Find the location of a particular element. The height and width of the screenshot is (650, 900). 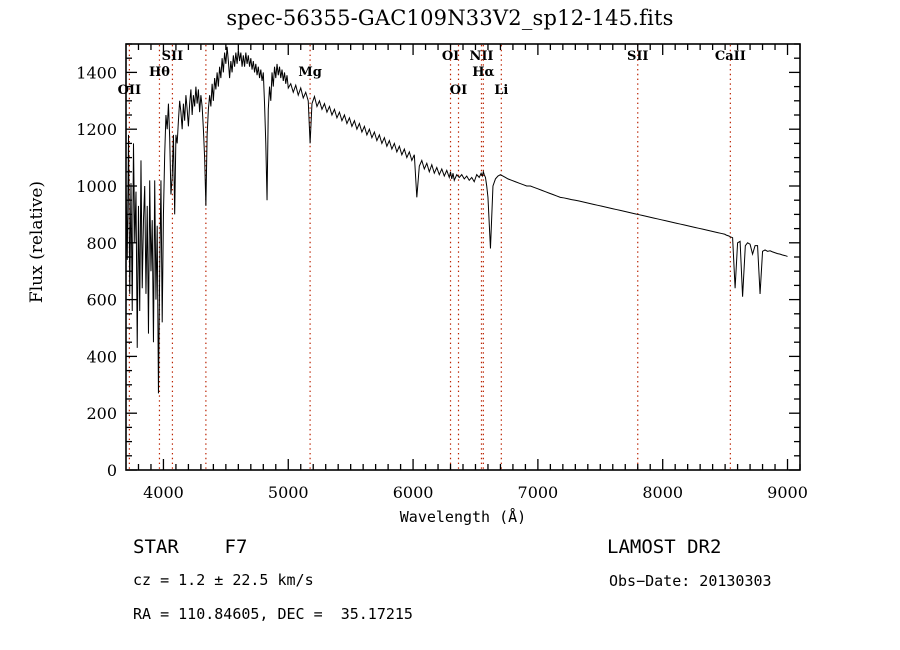

x-tick-label: 8000 is located at coordinates (662, 492).